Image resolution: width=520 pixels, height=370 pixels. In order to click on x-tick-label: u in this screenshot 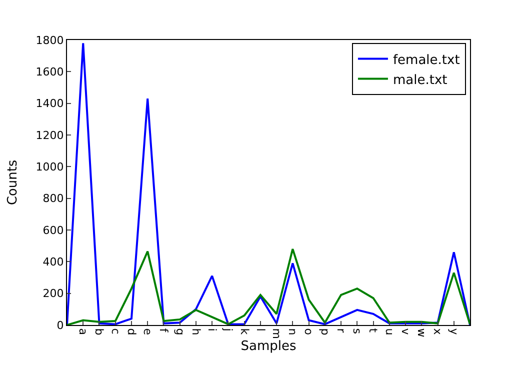, I will do `click(389, 332)`.